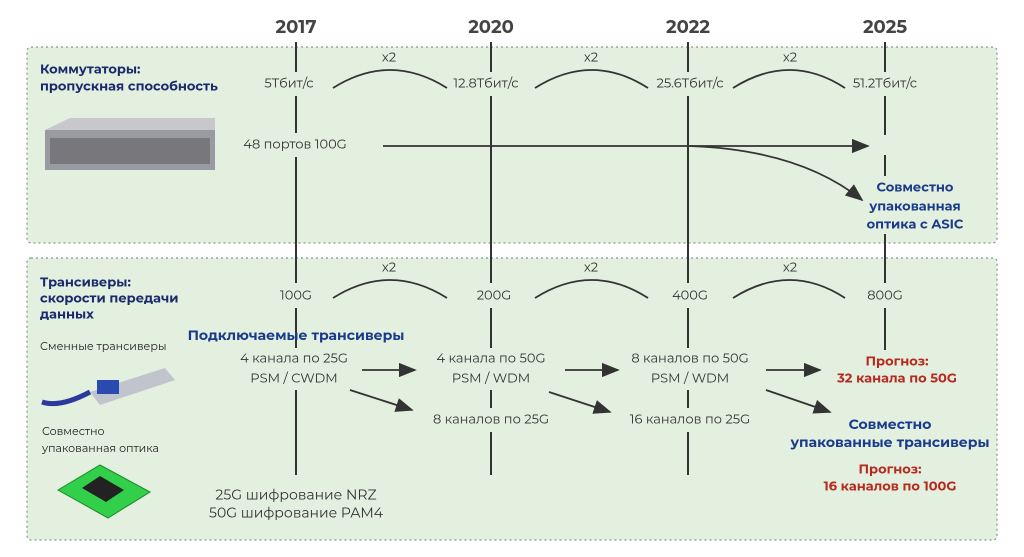 Image resolution: width=1024 pixels, height=557 pixels. I want to click on forecast: 32 канала по 50G, so click(896, 379).